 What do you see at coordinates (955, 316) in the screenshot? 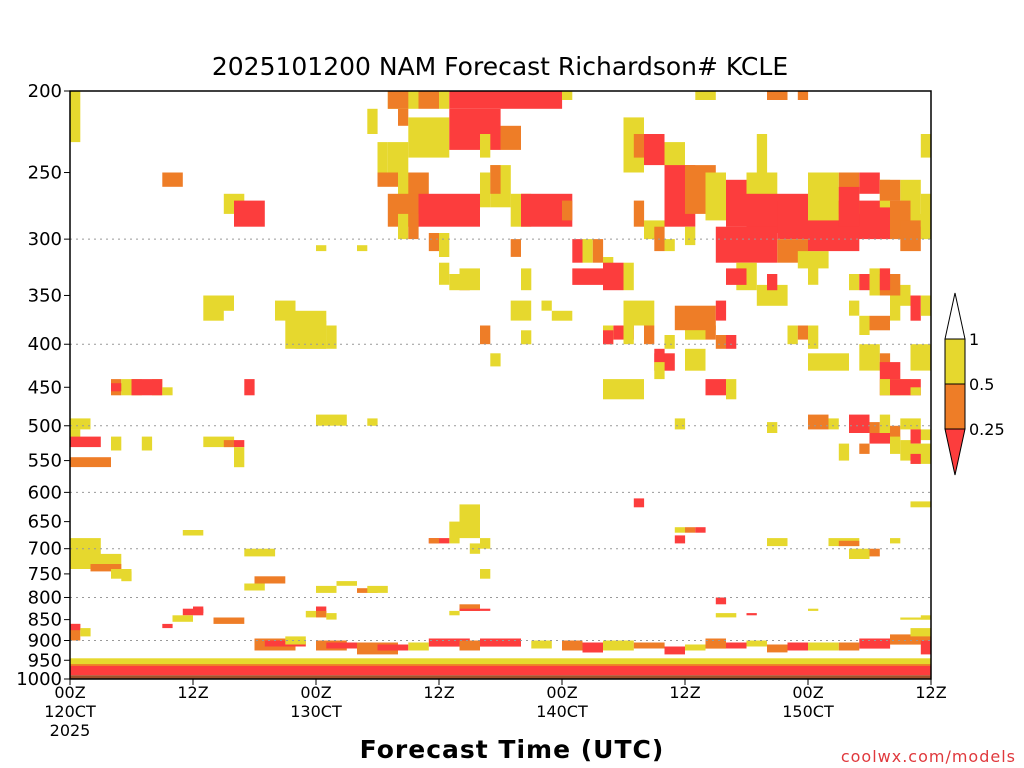
I see `legend-top-arrow` at bounding box center [955, 316].